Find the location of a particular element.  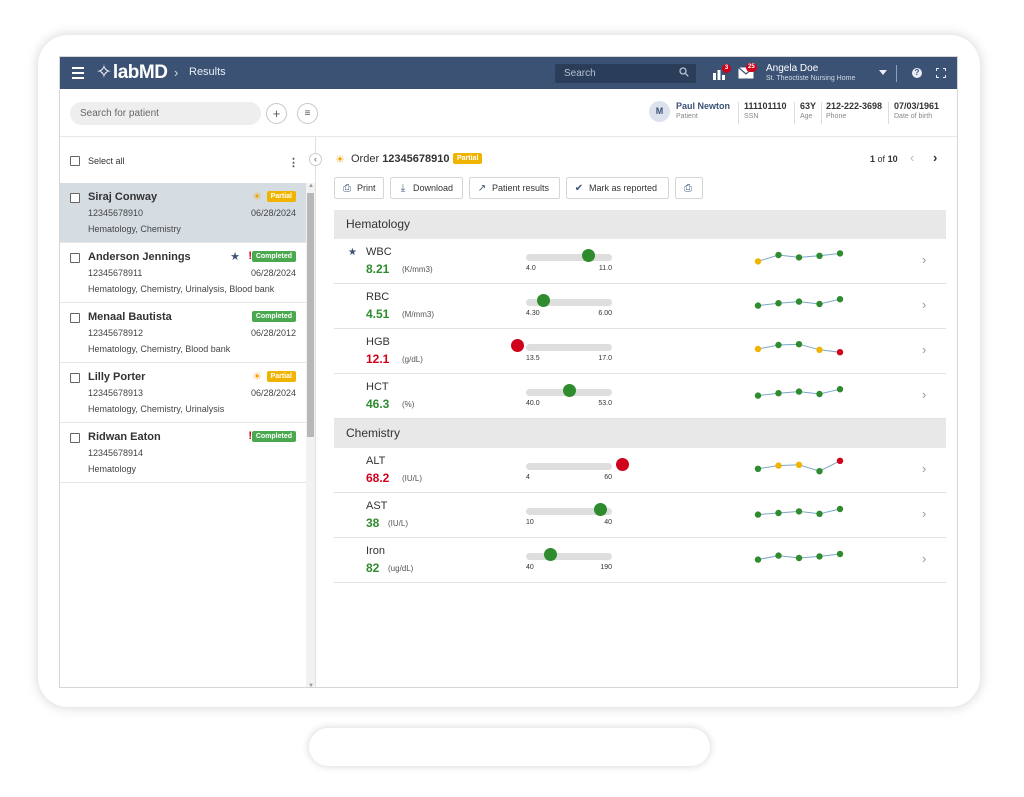

result-row: HCT 46.3 (%) 40.0 53.0 › is located at coordinates (640, 396).